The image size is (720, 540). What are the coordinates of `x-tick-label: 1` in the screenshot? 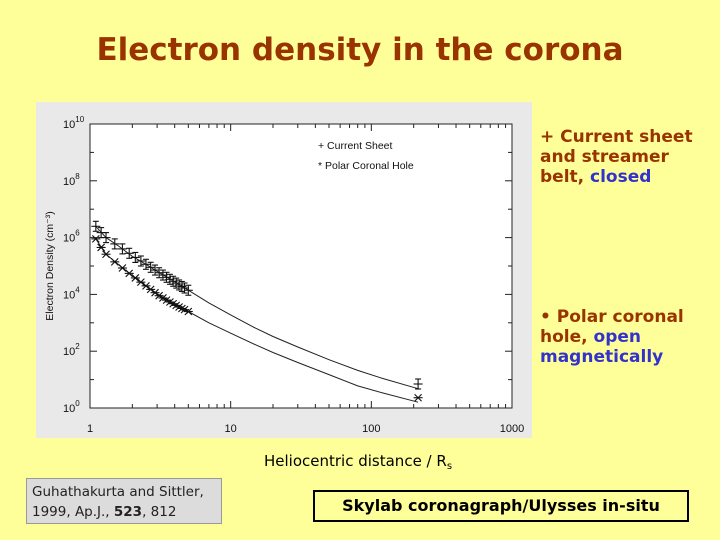 It's located at (90, 429).